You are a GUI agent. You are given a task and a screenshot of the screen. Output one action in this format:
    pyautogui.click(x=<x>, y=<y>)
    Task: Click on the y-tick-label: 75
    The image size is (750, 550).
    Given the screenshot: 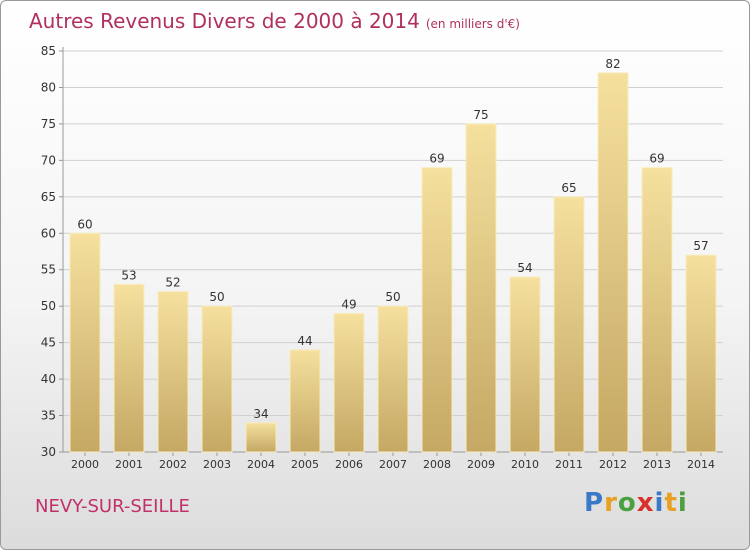 What is the action you would take?
    pyautogui.click(x=48, y=124)
    